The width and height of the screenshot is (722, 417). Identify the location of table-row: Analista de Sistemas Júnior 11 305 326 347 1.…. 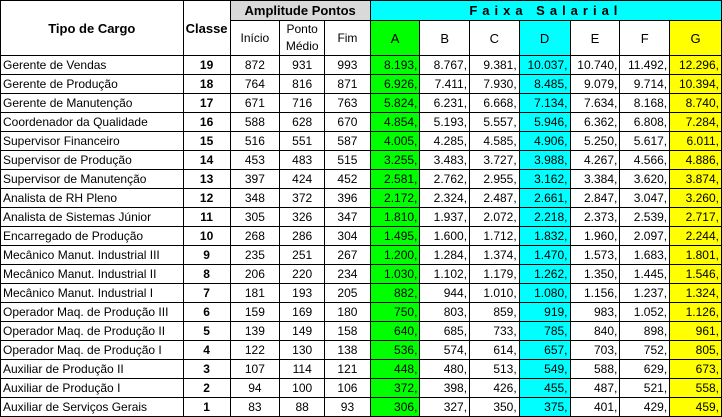
(361, 217).